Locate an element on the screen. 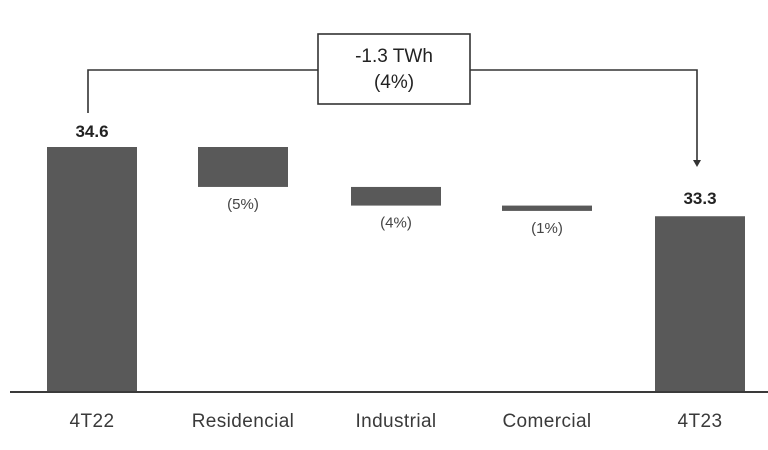 This screenshot has height=450, width=768. data-label-residencial-pct: (5%) is located at coordinates (243, 204).